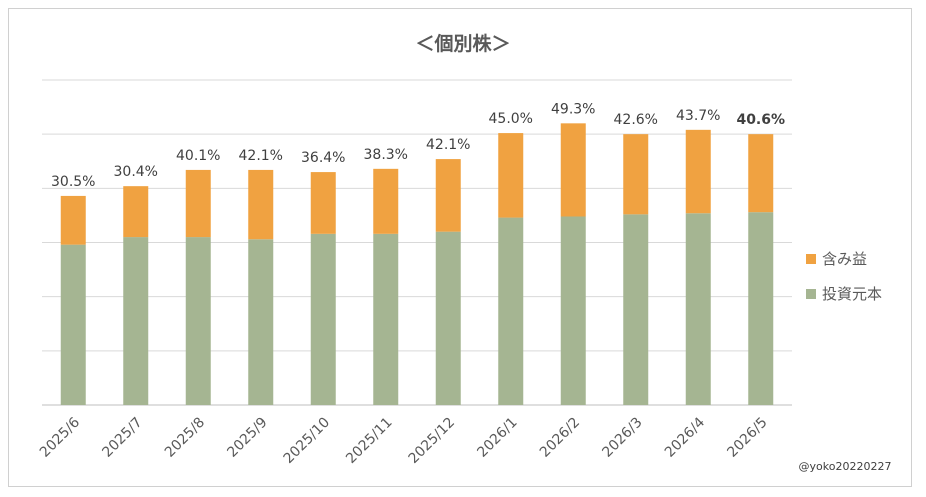 Image resolution: width=926 pixels, height=497 pixels. I want to click on x-tick-label: 2025/6, so click(60, 437).